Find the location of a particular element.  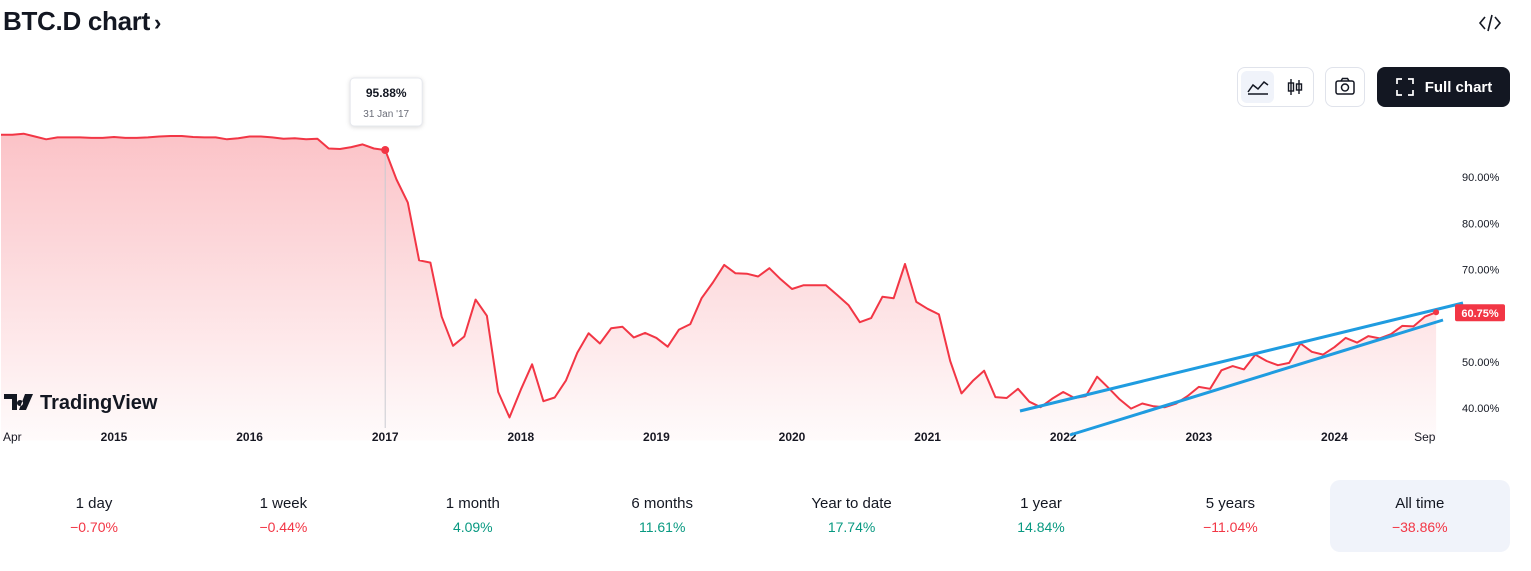

period-change: −0.44% is located at coordinates (283, 527).